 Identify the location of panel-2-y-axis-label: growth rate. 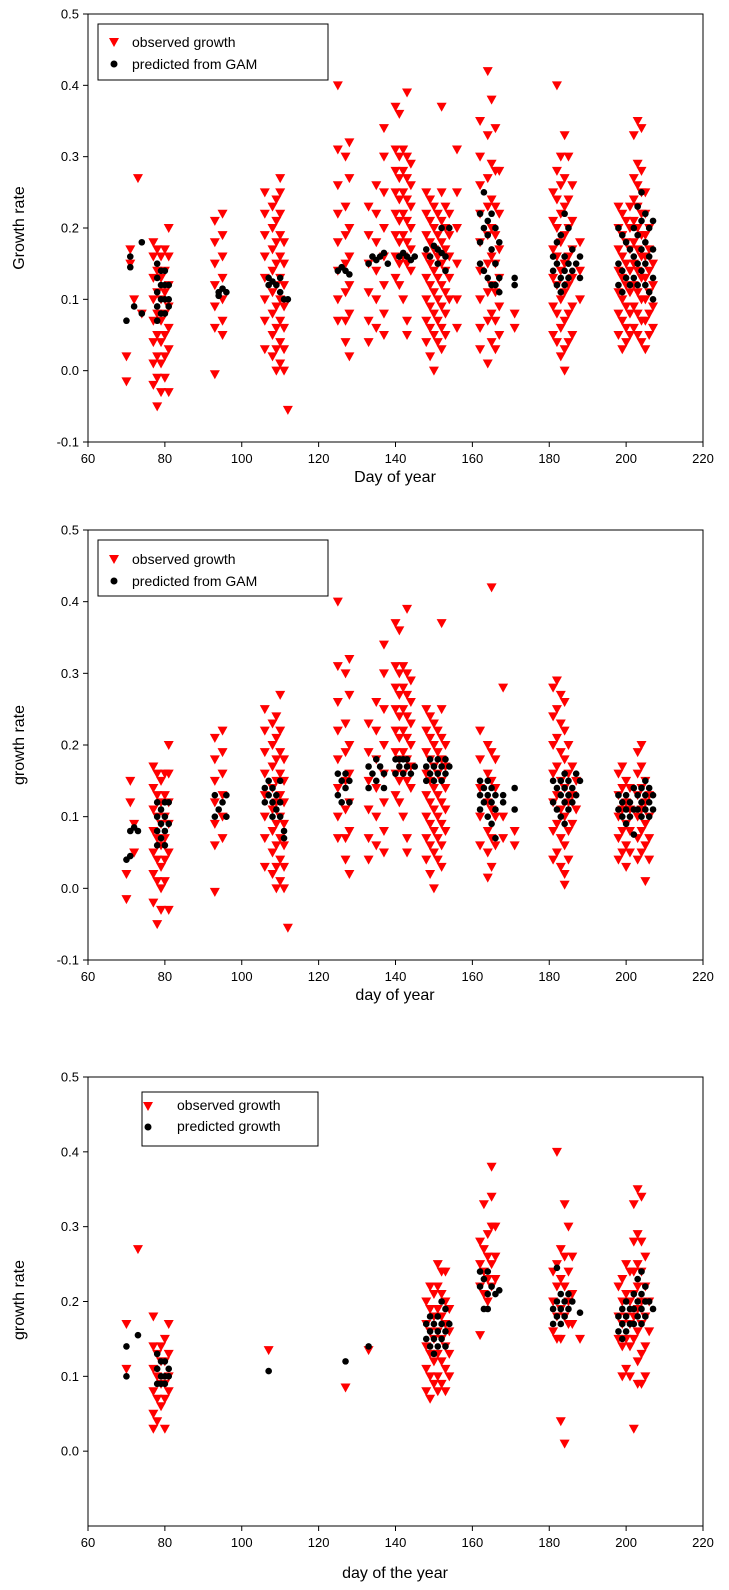
(19, 745).